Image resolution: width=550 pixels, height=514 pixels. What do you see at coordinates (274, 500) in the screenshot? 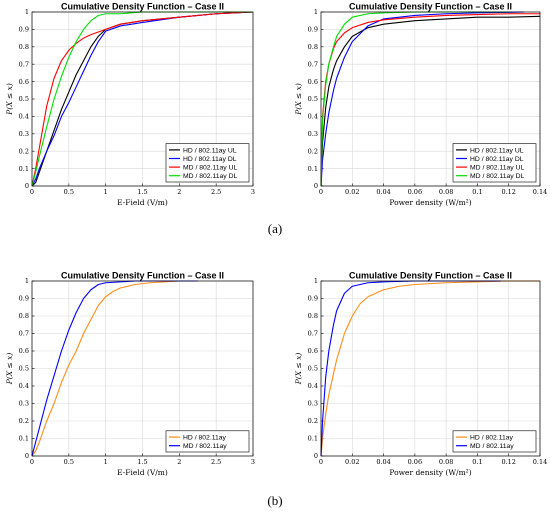
I see `panel-label-b: (b)` at bounding box center [274, 500].